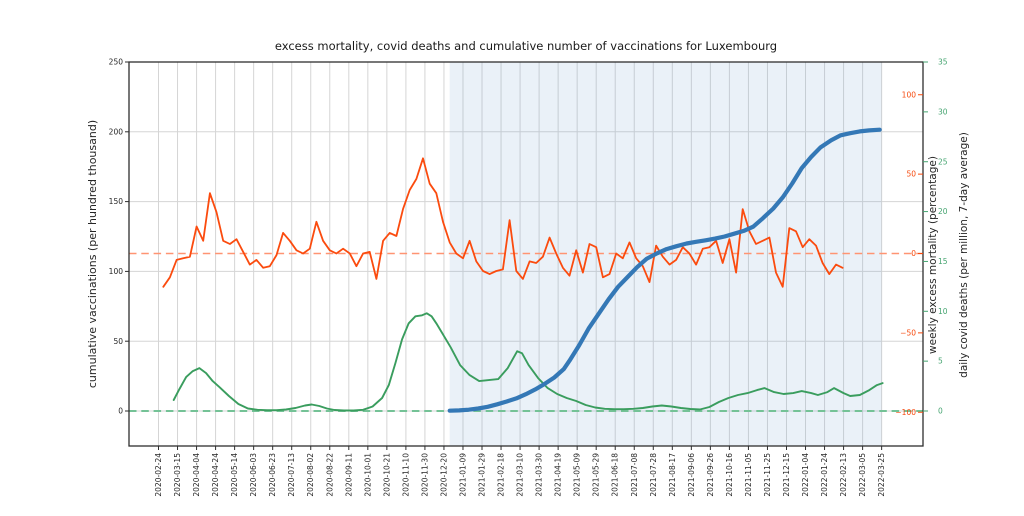 This screenshot has height=516, width=1024. Describe the element at coordinates (116, 131) in the screenshot. I see `left-tick-label: 200` at that location.